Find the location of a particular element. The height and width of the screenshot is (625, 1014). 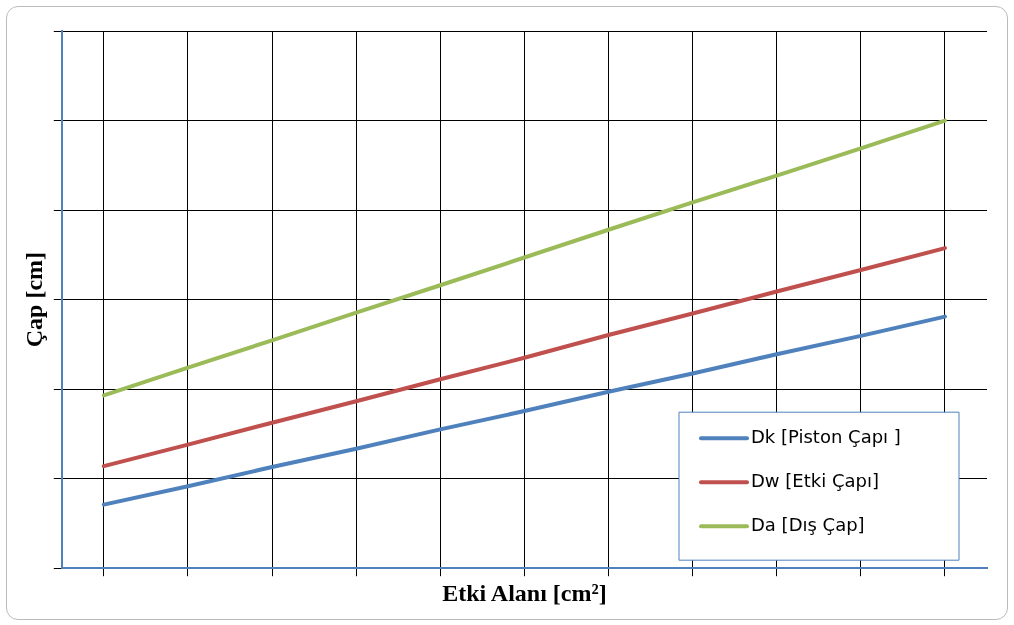

y-axis-title: Çap [cm] is located at coordinates (33, 299).